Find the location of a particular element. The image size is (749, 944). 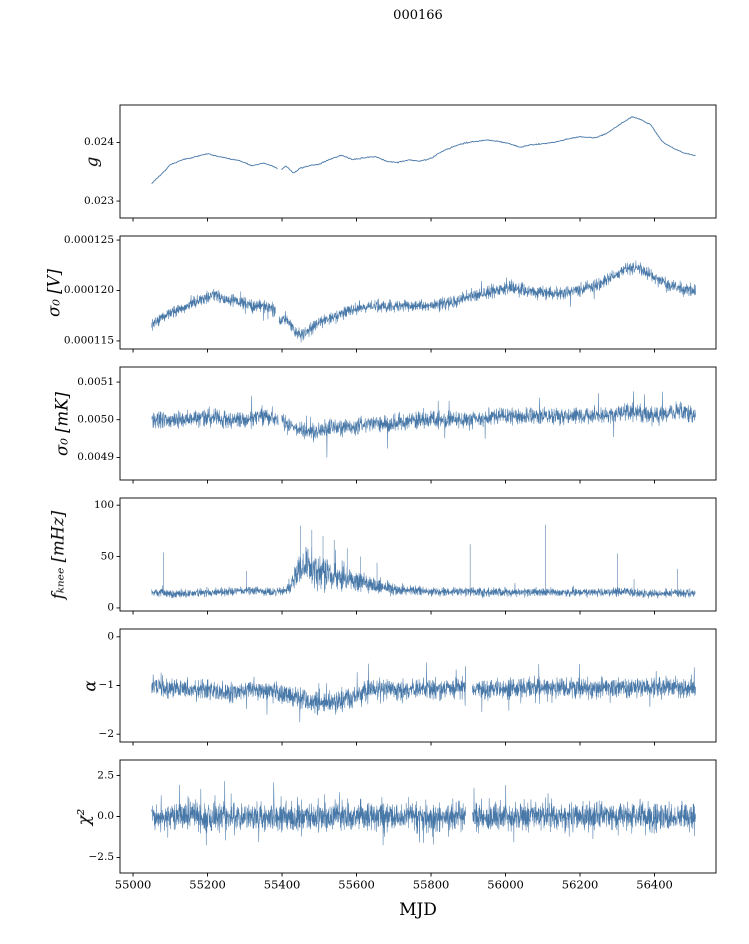

y-axis-label-chi2: χ² is located at coordinates (84, 816).